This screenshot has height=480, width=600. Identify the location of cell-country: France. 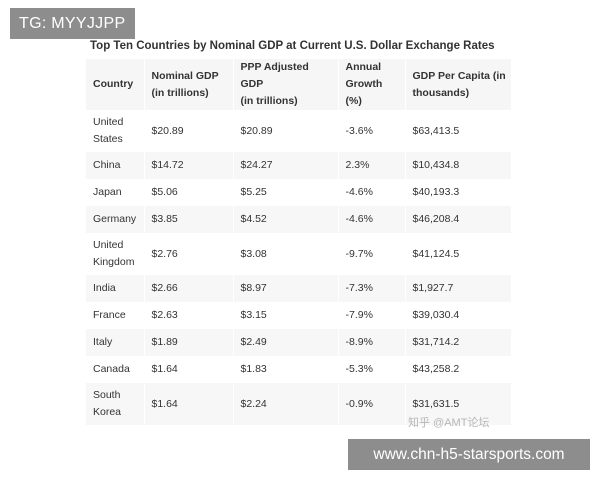
(115, 315).